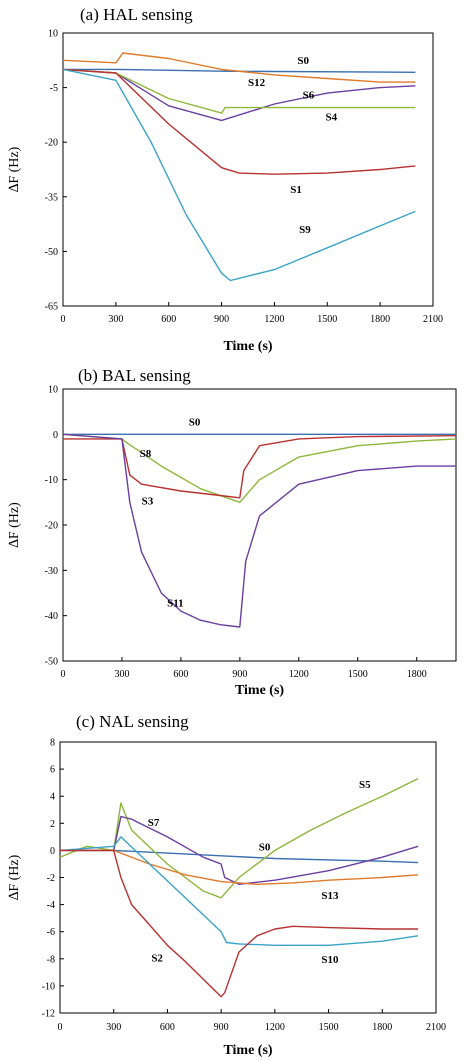 Image resolution: width=474 pixels, height=1061 pixels. What do you see at coordinates (332, 117) in the screenshot?
I see `series-label-s4: S4` at bounding box center [332, 117].